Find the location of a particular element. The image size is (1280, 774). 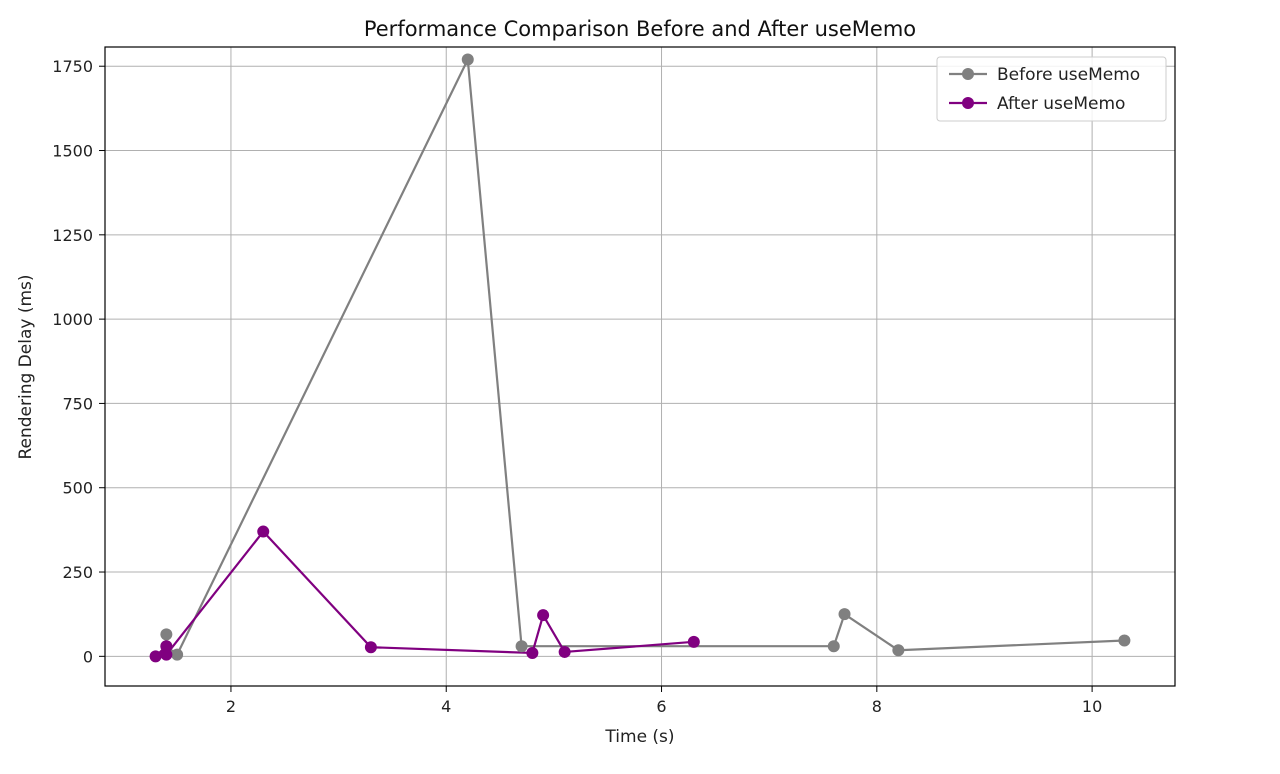

legend: Before useMemo After useMemo is located at coordinates (1051, 89).